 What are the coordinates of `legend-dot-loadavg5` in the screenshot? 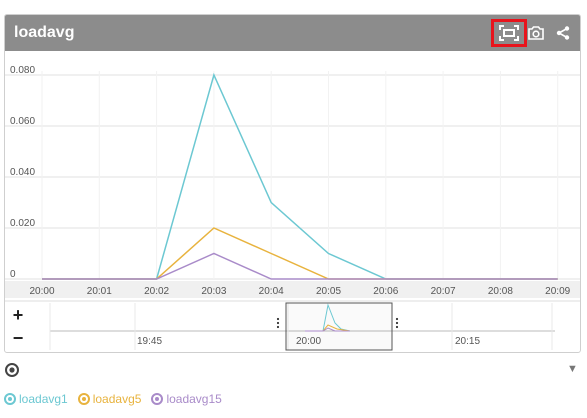 It's located at (83, 399).